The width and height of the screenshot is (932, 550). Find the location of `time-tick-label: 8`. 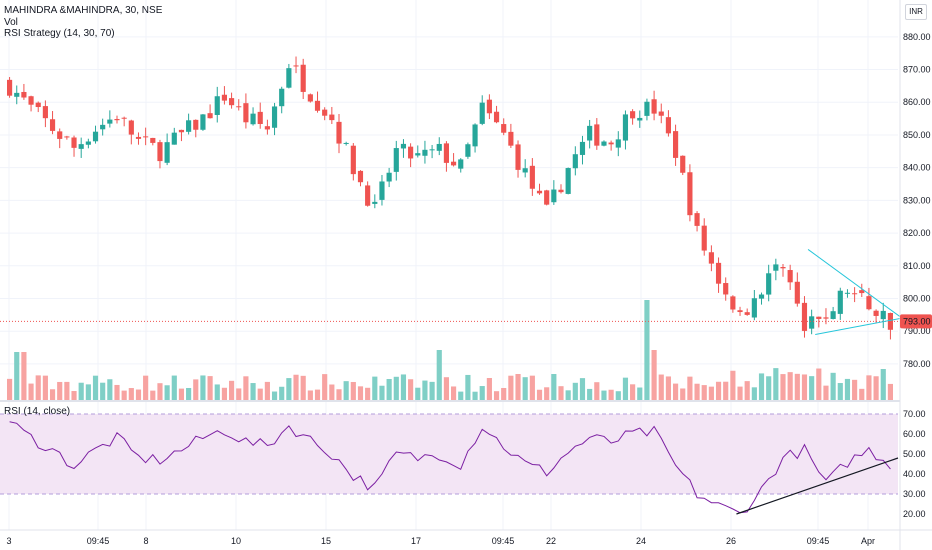

time-tick-label: 8 is located at coordinates (145, 541).